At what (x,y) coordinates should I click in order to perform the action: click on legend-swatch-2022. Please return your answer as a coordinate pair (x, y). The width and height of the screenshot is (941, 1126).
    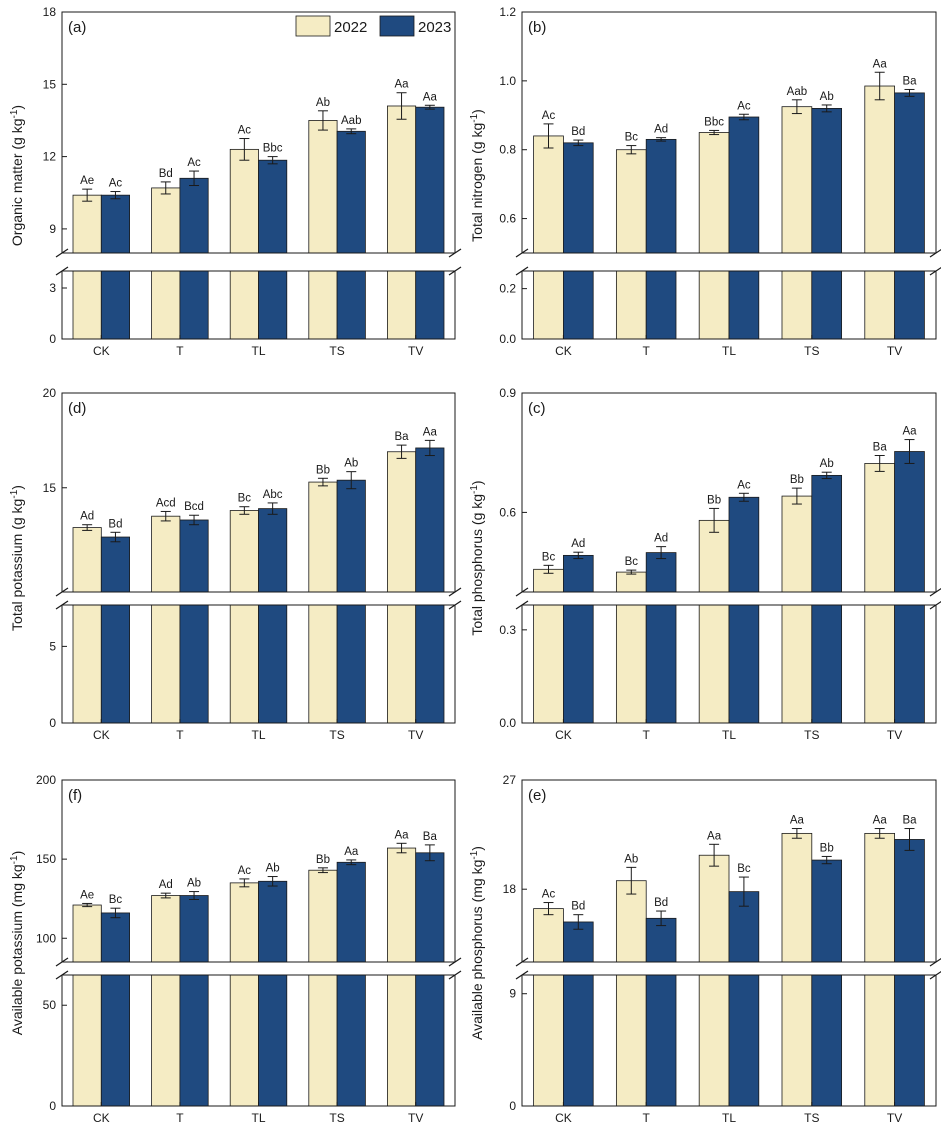
    Looking at the image, I should click on (313, 26).